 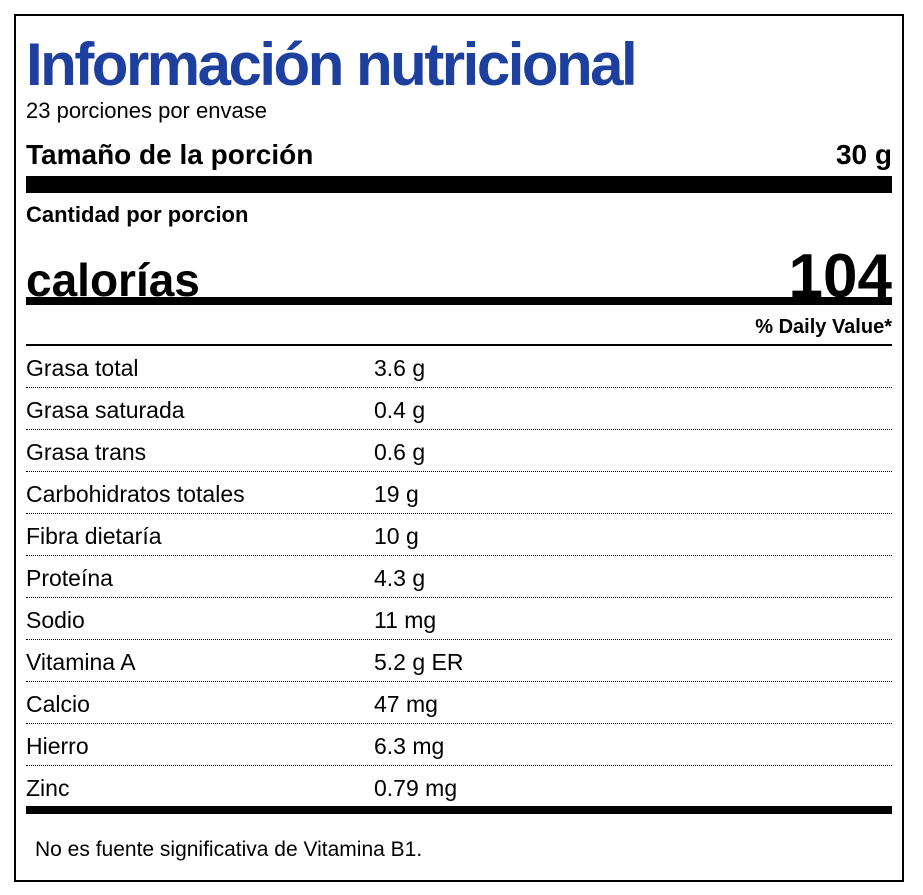 I want to click on nutrient-row: Hierro 6.3 mg, so click(x=459, y=745).